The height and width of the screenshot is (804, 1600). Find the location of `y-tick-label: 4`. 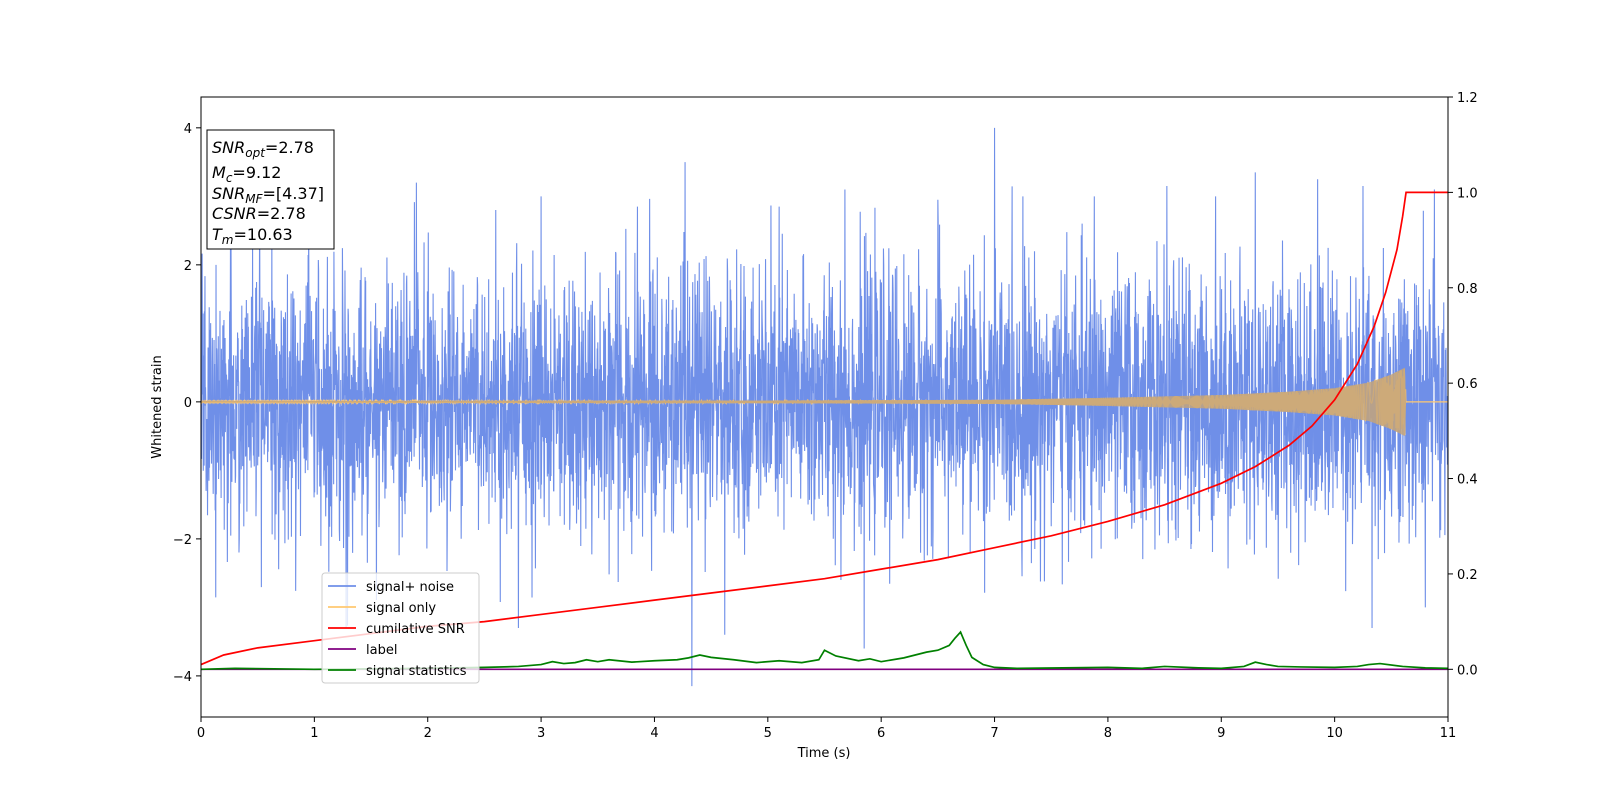

y-tick-label: 4 is located at coordinates (188, 129).